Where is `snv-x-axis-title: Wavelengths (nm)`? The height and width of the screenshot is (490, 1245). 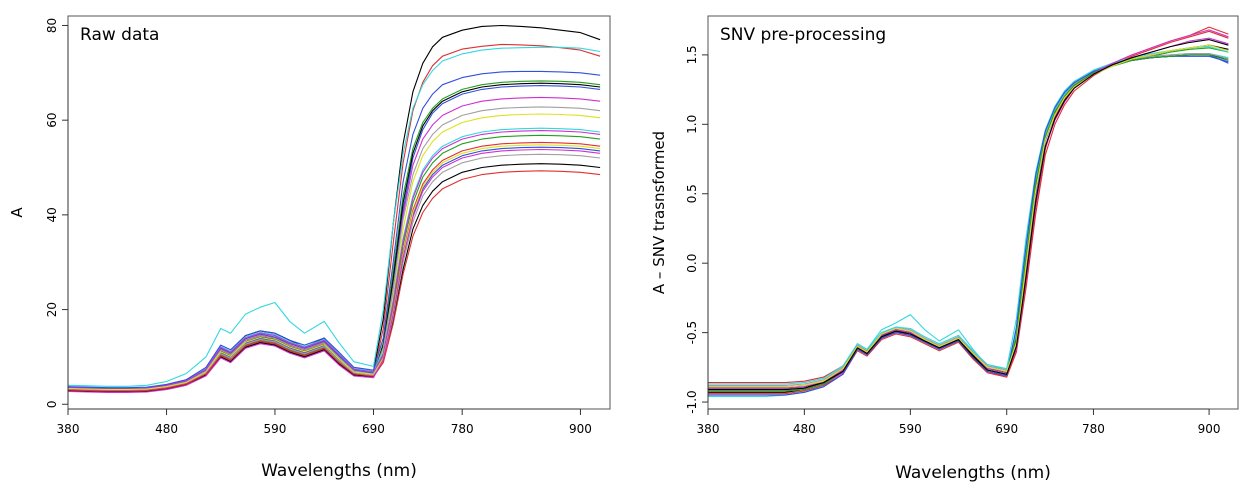 snv-x-axis-title: Wavelengths (nm) is located at coordinates (973, 473).